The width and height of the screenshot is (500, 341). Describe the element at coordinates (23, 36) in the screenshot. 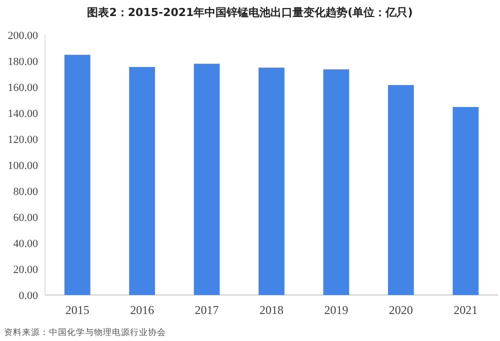

I see `y-tick-label: 200.00` at that location.